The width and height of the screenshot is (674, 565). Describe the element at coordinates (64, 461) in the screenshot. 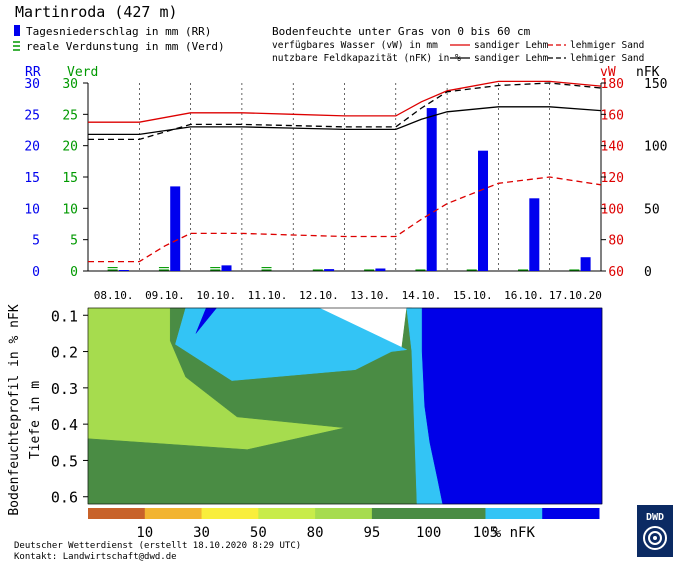

I see `depth-tick-label: 0.5` at that location.